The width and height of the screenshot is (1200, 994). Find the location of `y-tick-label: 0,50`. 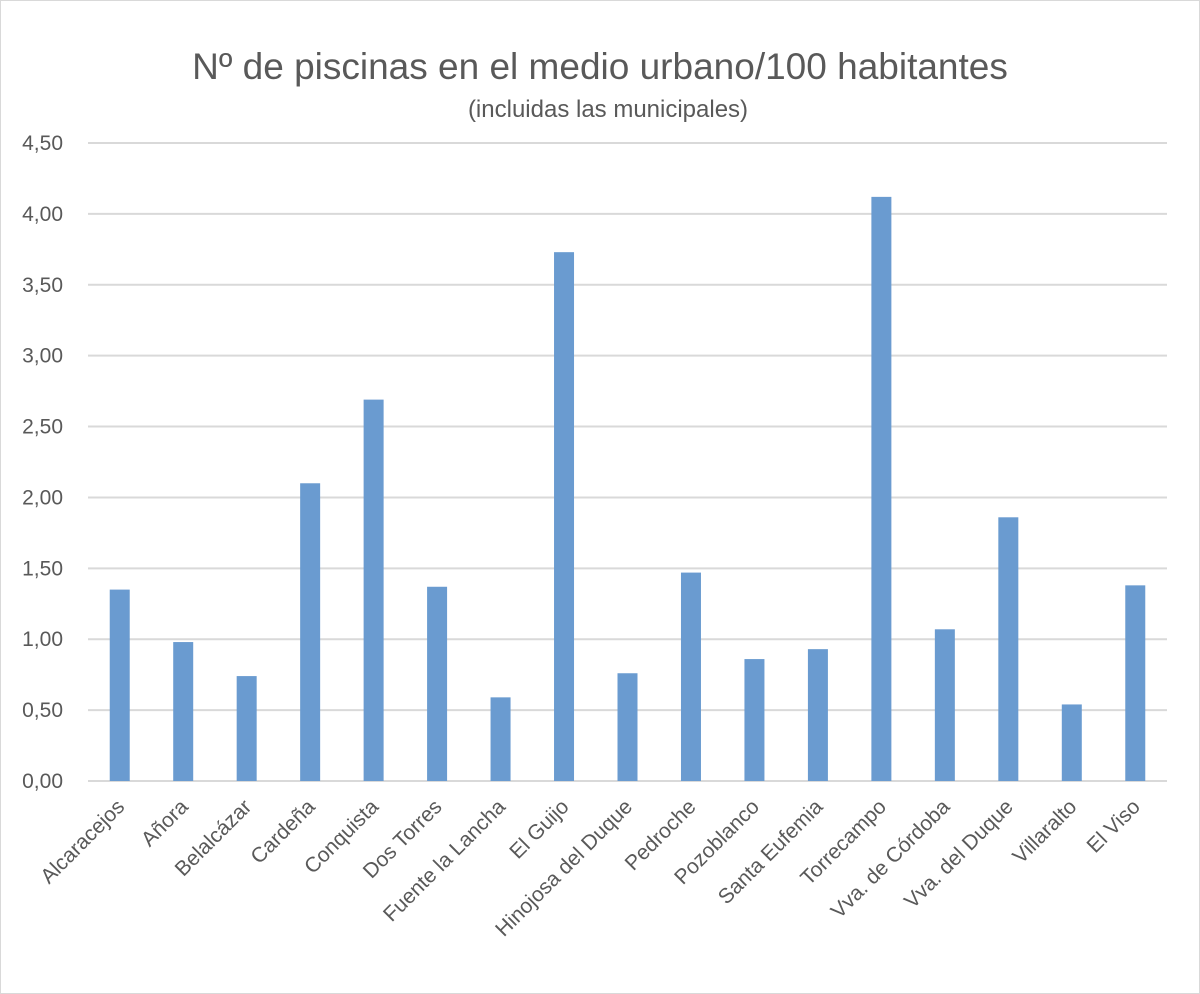

y-tick-label: 0,50 is located at coordinates (42, 710).